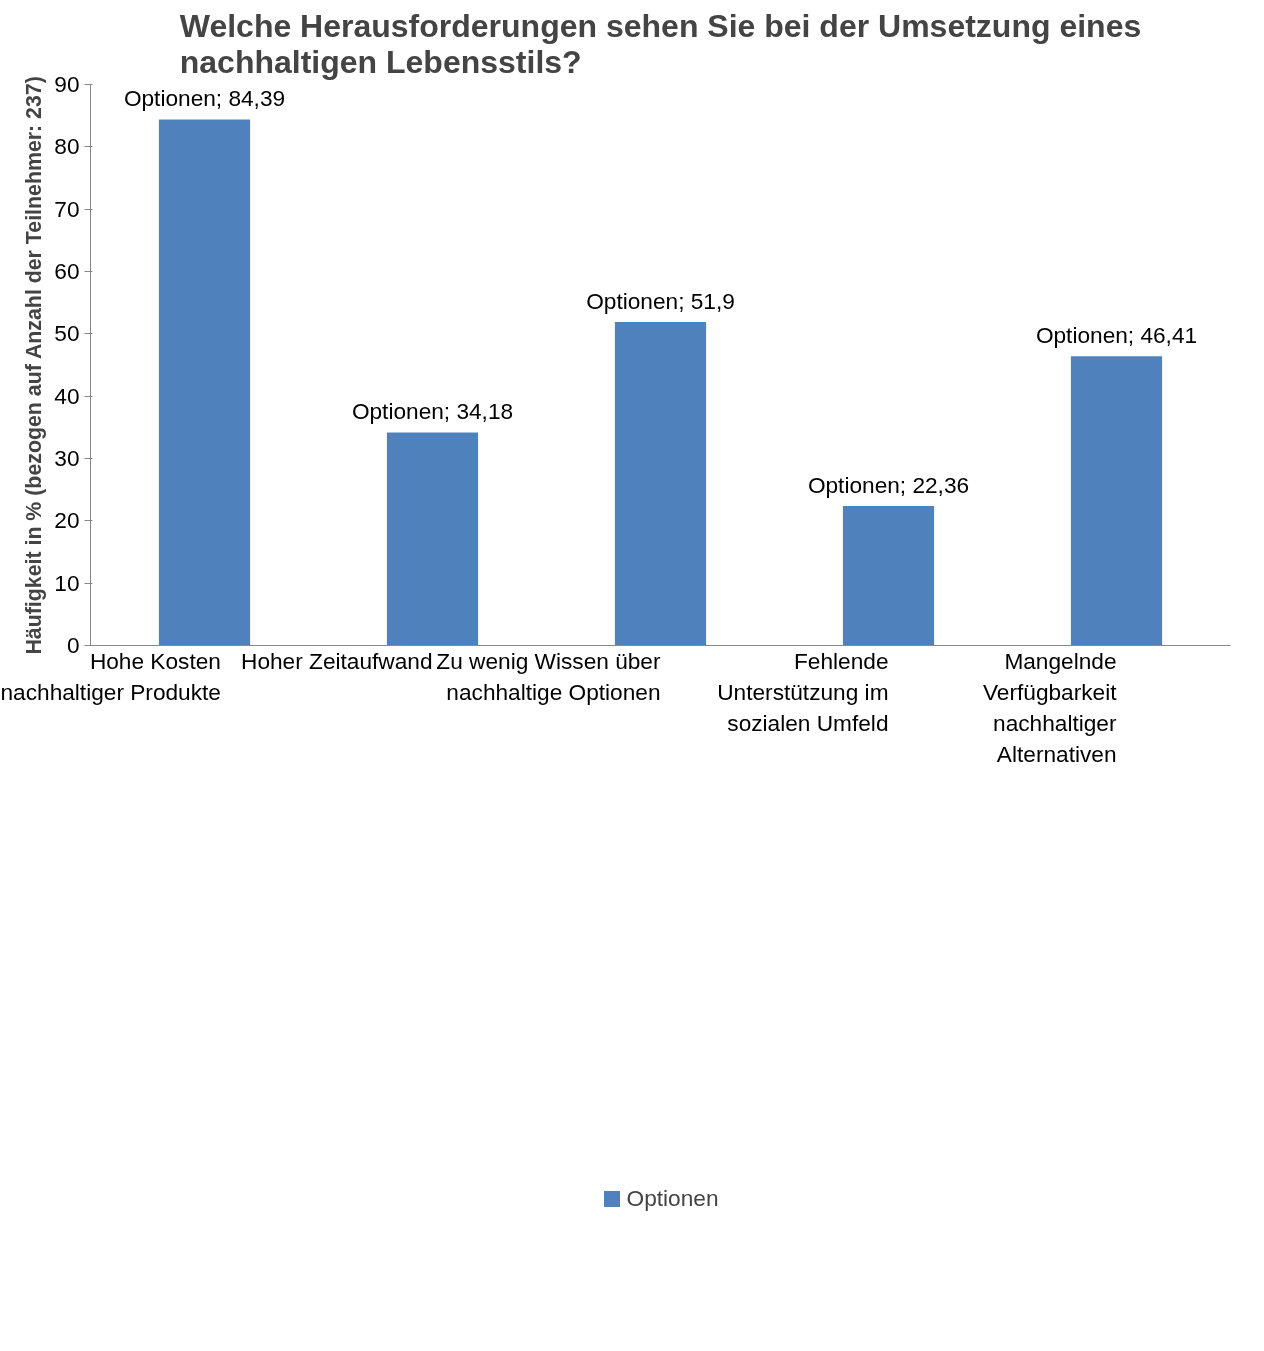 This screenshot has width=1264, height=1351. What do you see at coordinates (888, 485) in the screenshot?
I see `data-label: Optionen; 22,36` at bounding box center [888, 485].